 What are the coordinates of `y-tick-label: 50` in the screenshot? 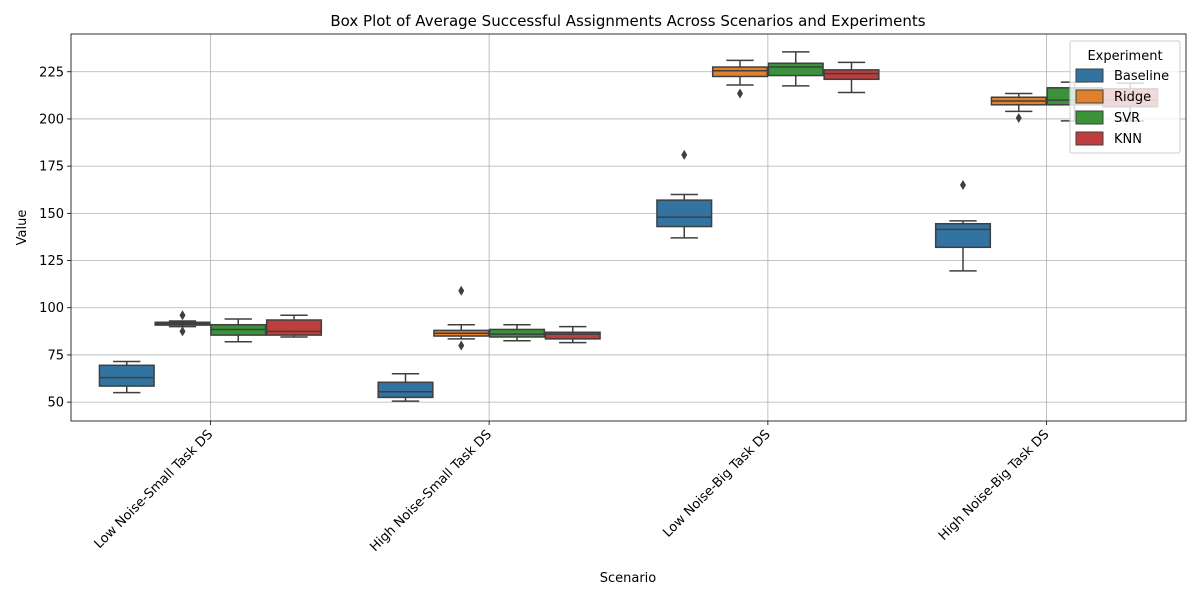 It's located at (55, 403).